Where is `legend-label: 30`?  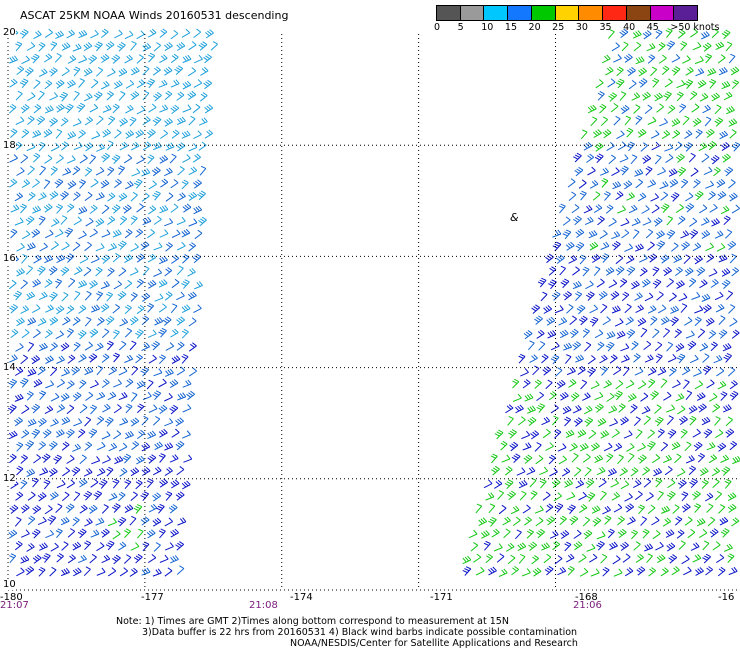 legend-label: 30 is located at coordinates (581, 27).